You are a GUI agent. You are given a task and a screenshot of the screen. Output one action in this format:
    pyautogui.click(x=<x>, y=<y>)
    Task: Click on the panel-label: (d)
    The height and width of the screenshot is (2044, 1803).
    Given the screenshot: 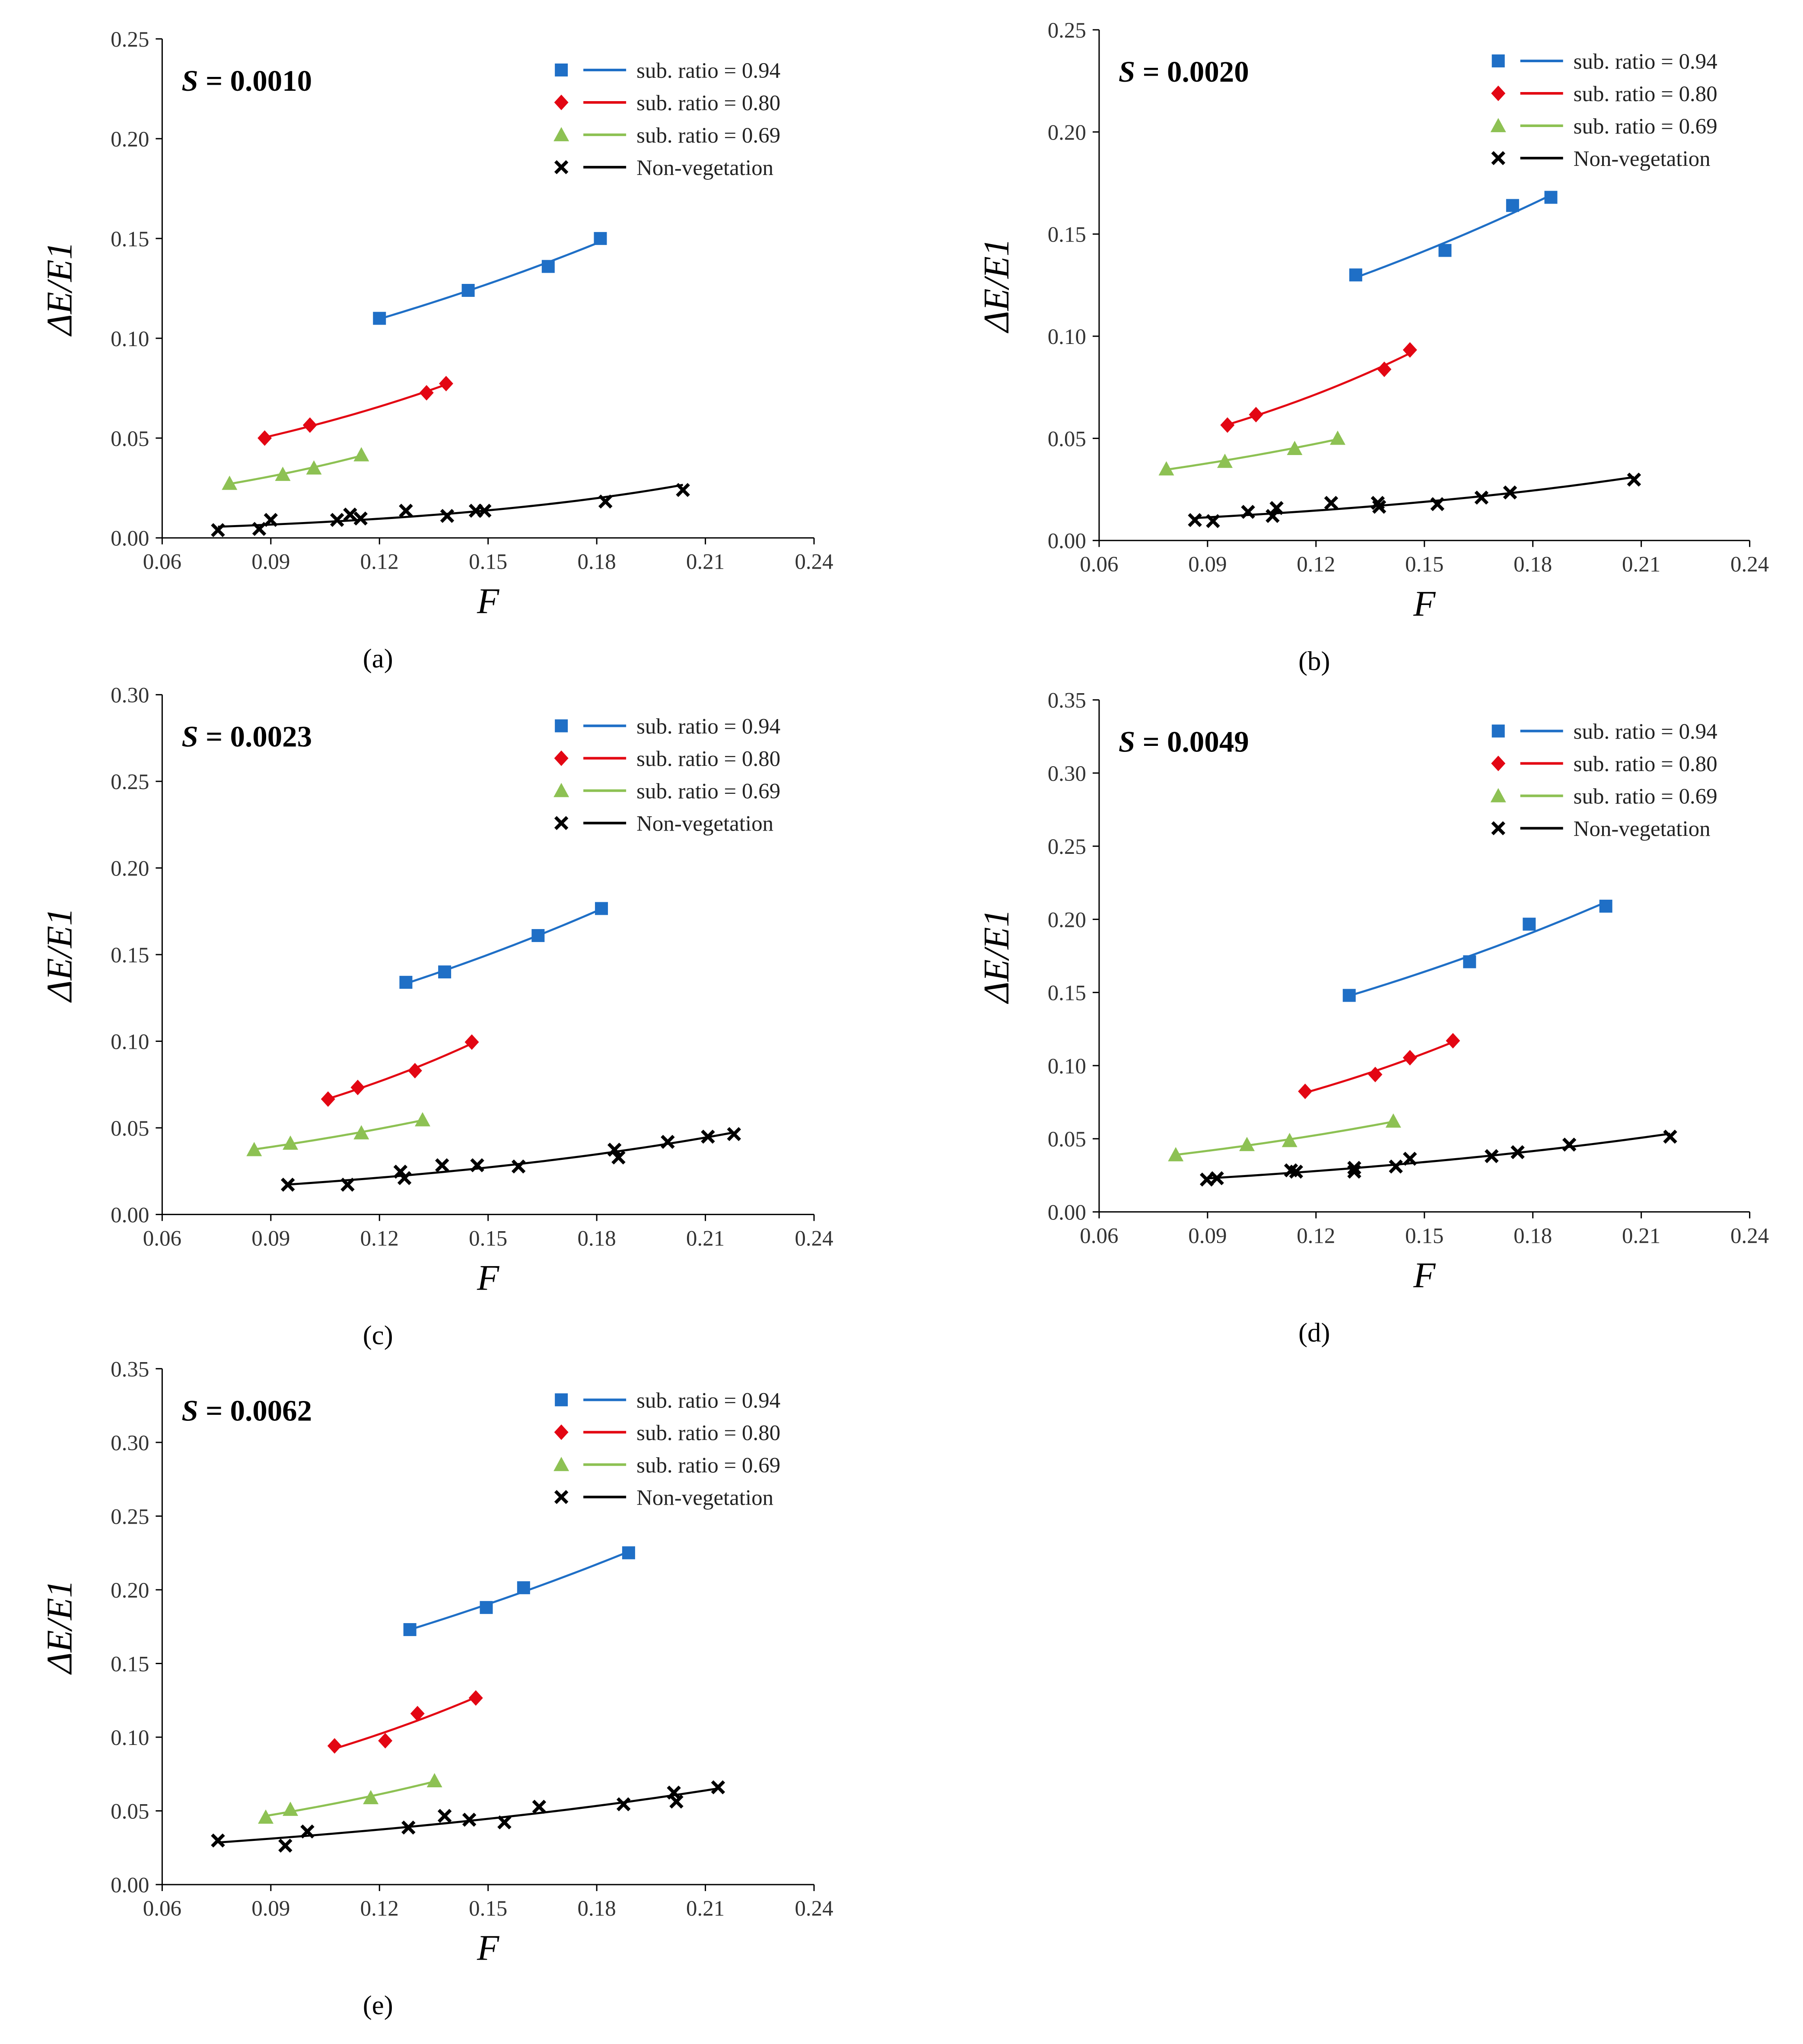 What is the action you would take?
    pyautogui.click(x=1314, y=1332)
    